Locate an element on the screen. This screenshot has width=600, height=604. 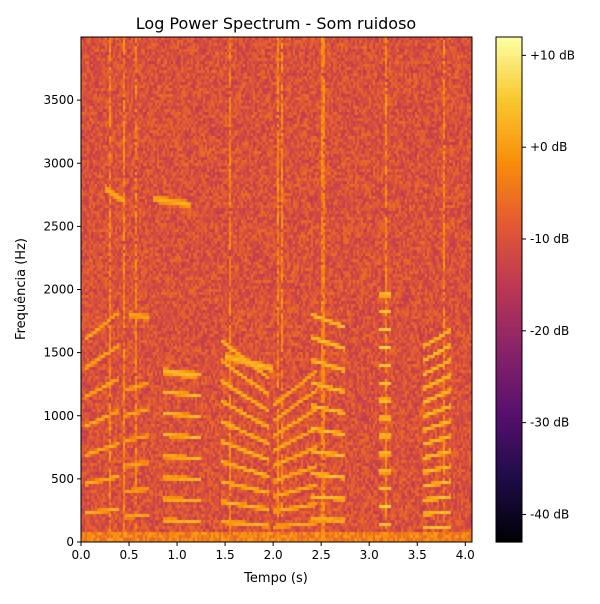
x-tick-label: 3.5 is located at coordinates (417, 555).